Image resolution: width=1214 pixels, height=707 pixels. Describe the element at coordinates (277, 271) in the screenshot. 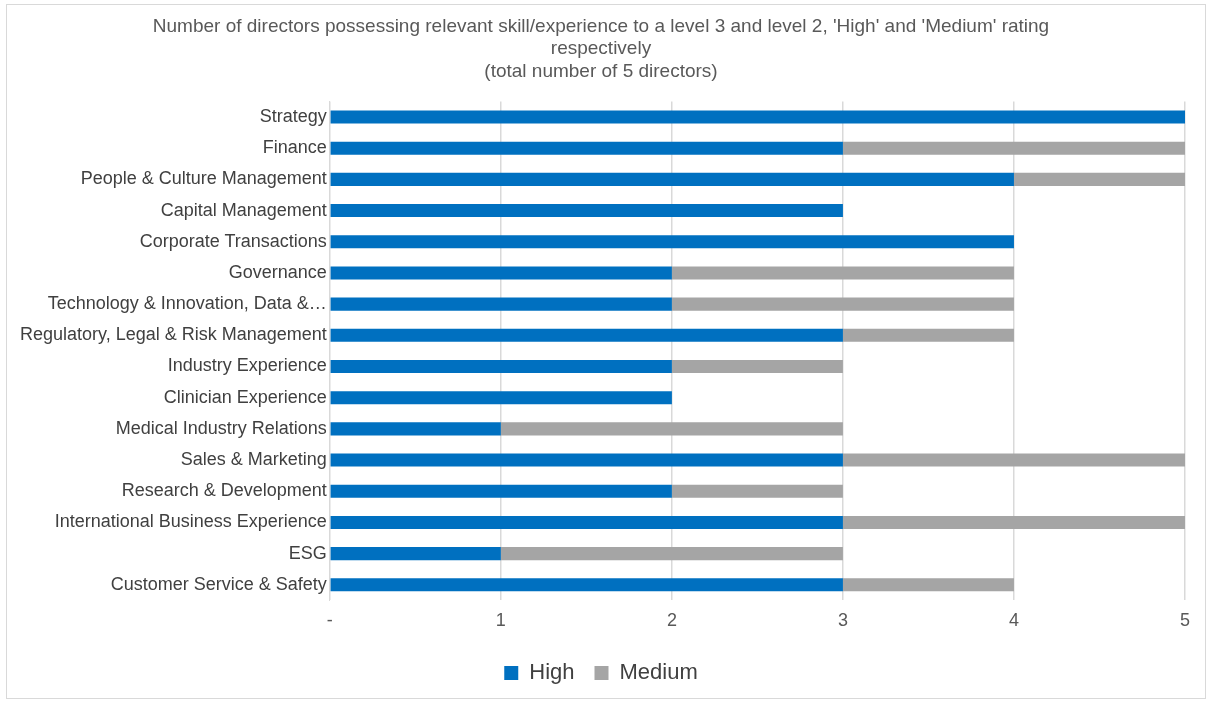

I see `y-tick-label: Governance` at that location.